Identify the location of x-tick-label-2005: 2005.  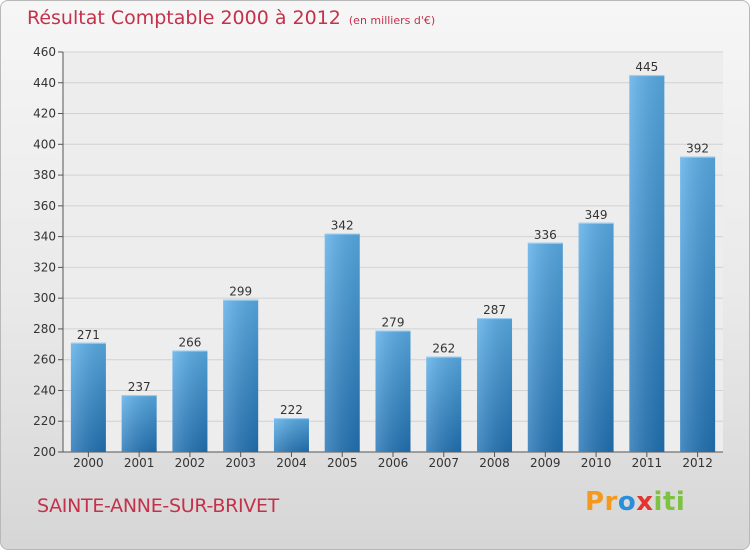
(342, 463).